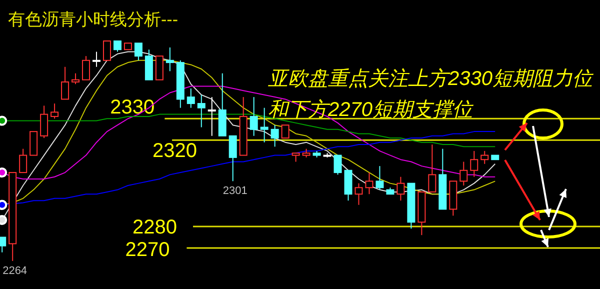  Describe the element at coordinates (431, 78) in the screenshot. I see `annotation: 亚欧盘重点关注上方2330短期阻力位` at that location.